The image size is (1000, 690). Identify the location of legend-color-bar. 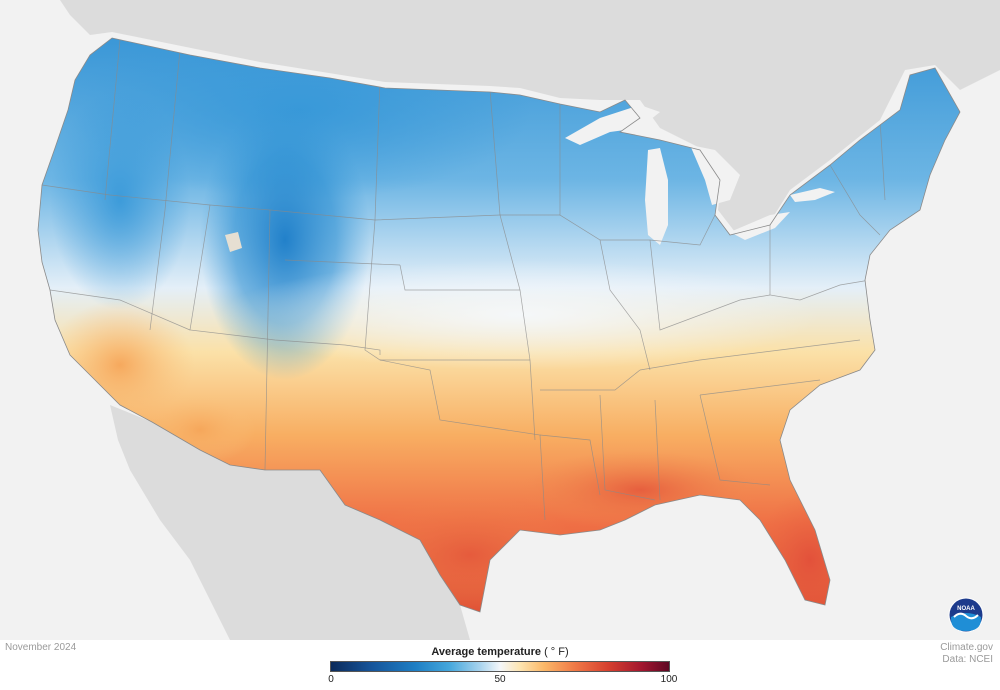
(500, 666).